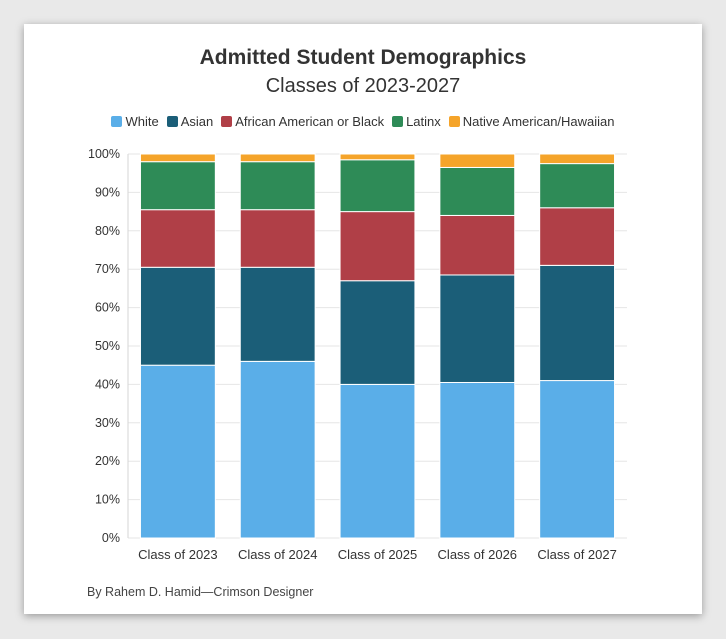 Image resolution: width=726 pixels, height=639 pixels. What do you see at coordinates (107, 231) in the screenshot?
I see `y-tick-label: 80%` at bounding box center [107, 231].